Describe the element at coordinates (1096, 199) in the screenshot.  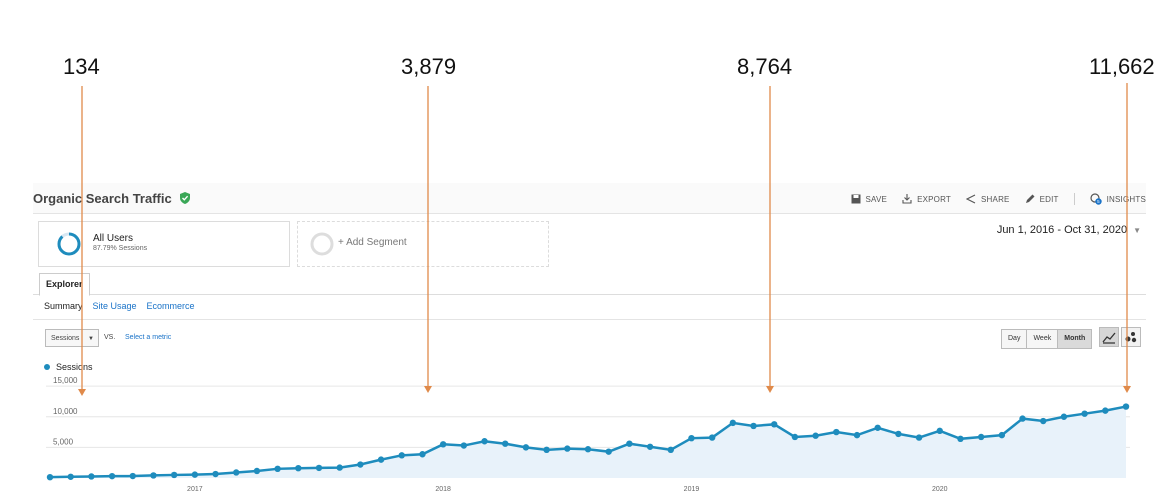
I see `insights-icon: 5` at that location.